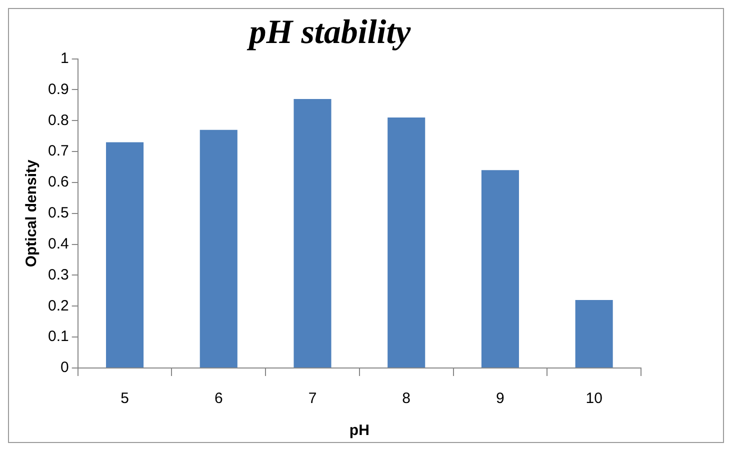 Image resolution: width=732 pixels, height=451 pixels. What do you see at coordinates (124, 399) in the screenshot?
I see `x-tick-label: 5` at bounding box center [124, 399].